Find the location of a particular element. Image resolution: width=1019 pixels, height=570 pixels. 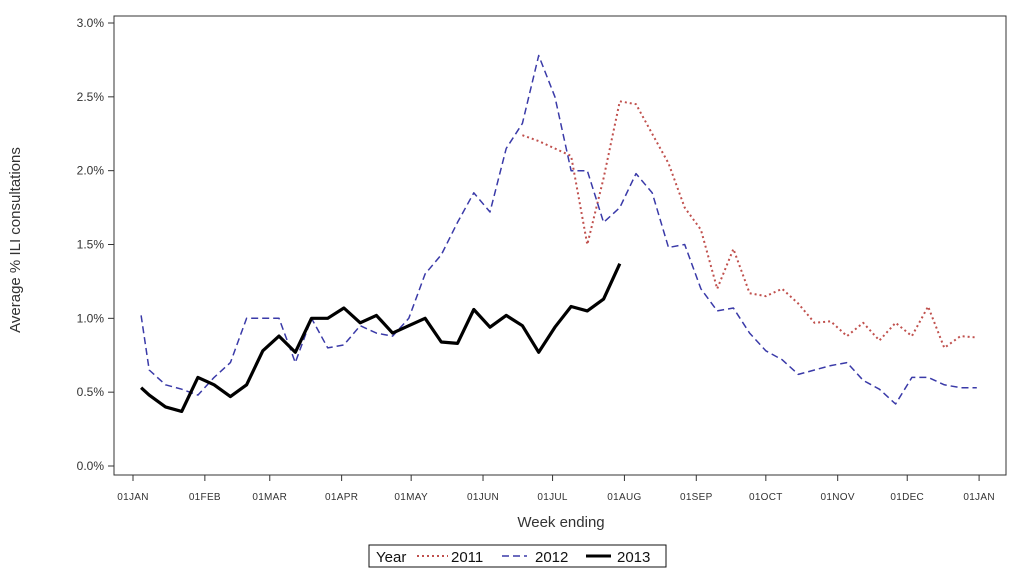

legend-label-2012: 2012 is located at coordinates (551, 557).